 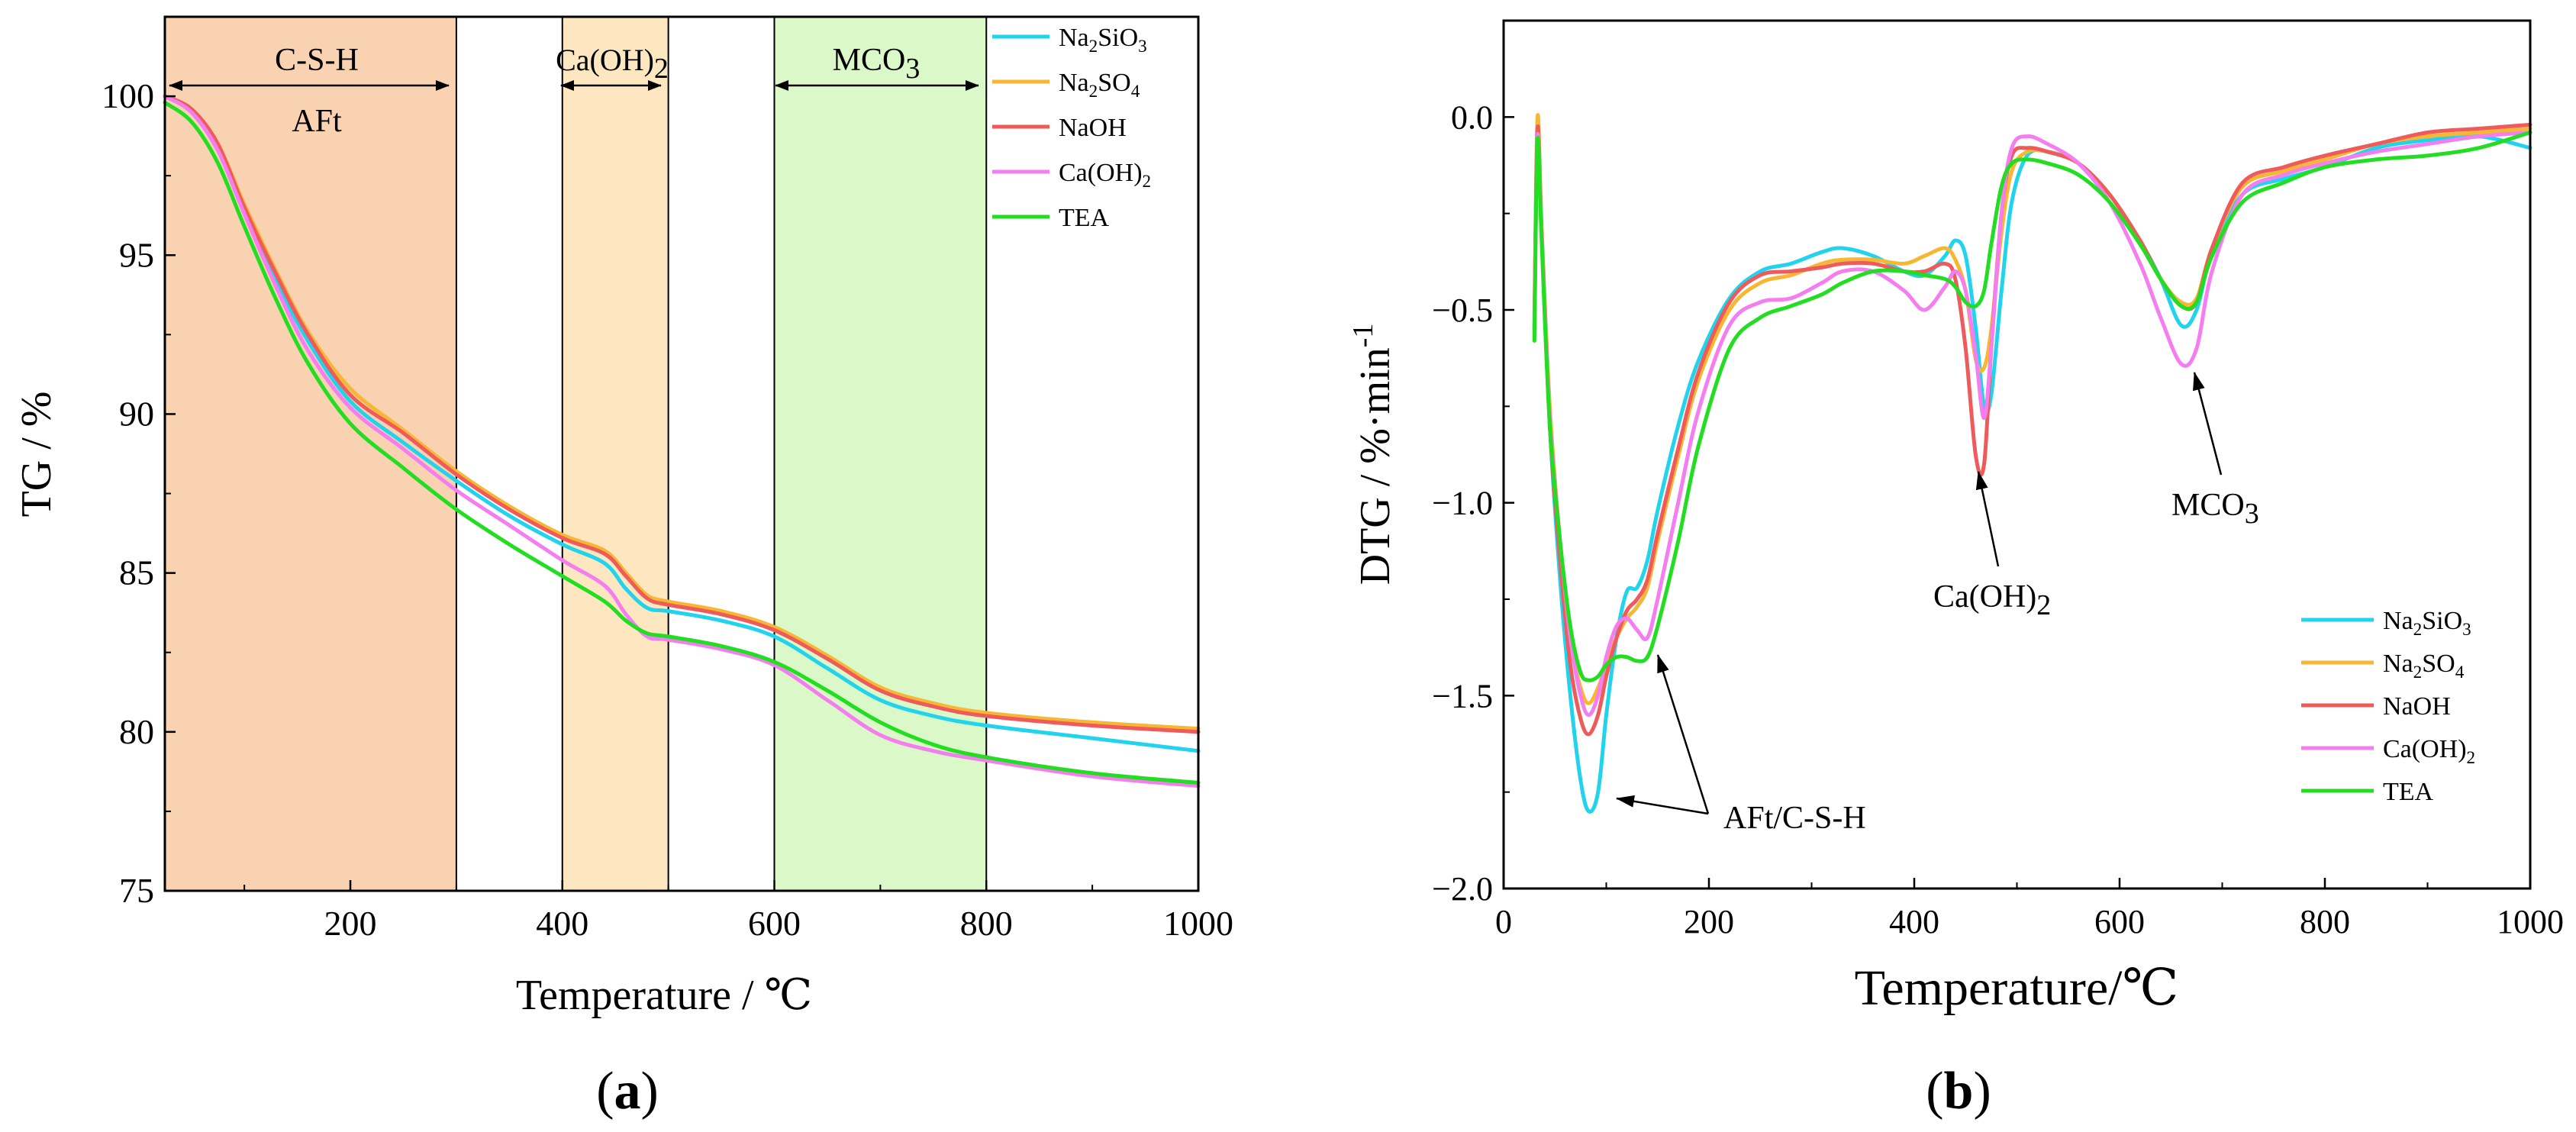 What do you see at coordinates (877, 64) in the screenshot?
I see `band-mco3-label: MCO3` at bounding box center [877, 64].